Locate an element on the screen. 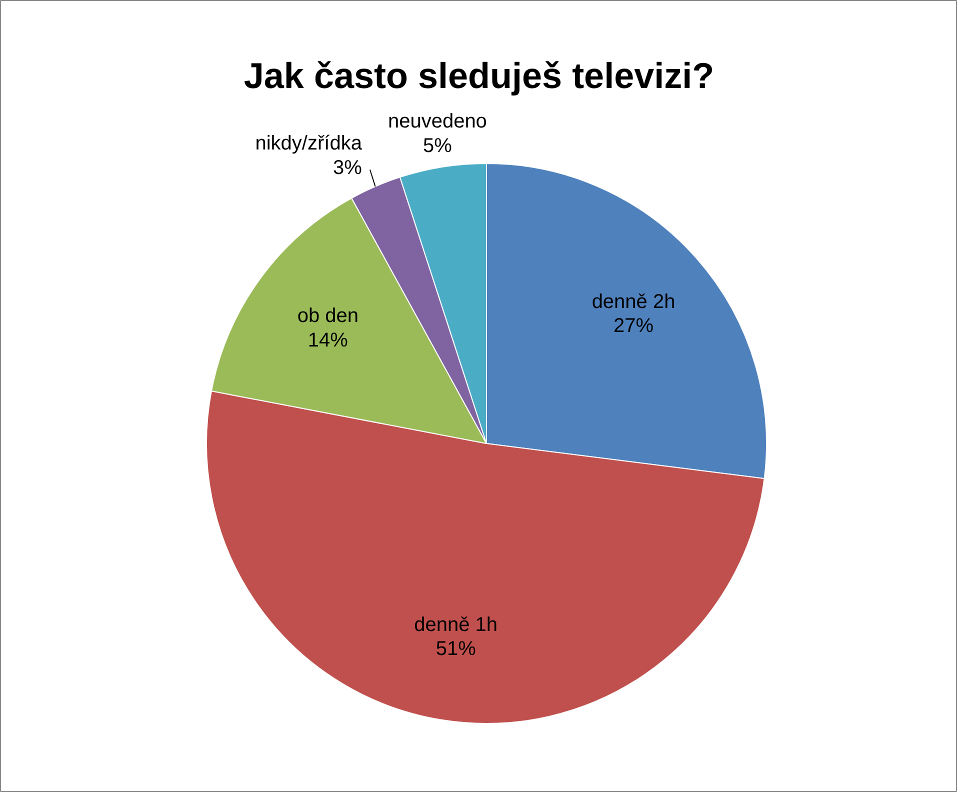 The height and width of the screenshot is (792, 957). slice-label: nikdy/zřídka is located at coordinates (309, 143).